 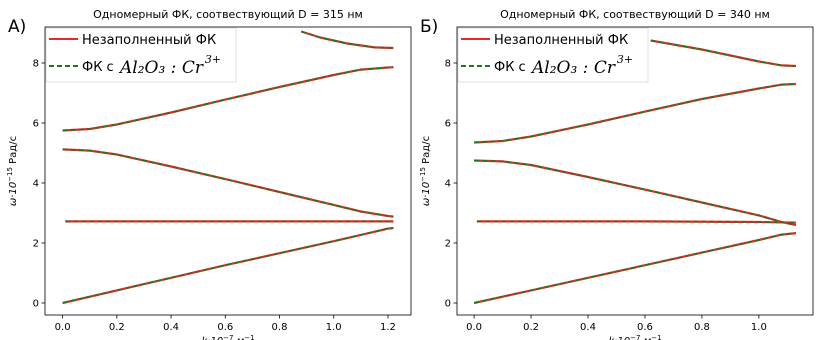 What do you see at coordinates (17, 27) in the screenshot?
I see `panel-label: А)` at bounding box center [17, 27].